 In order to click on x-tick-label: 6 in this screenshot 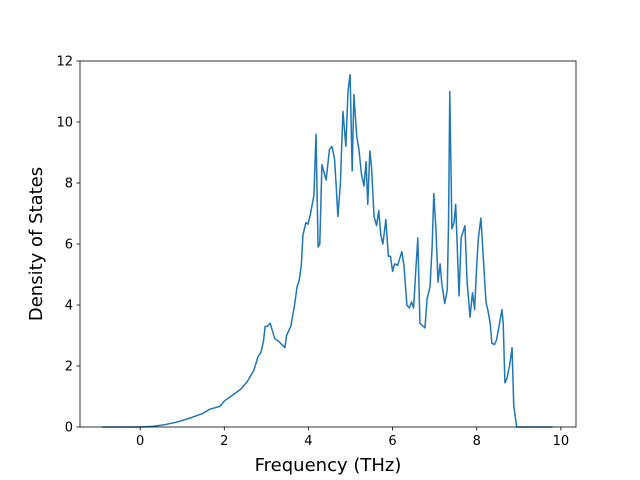, I will do `click(392, 441)`.